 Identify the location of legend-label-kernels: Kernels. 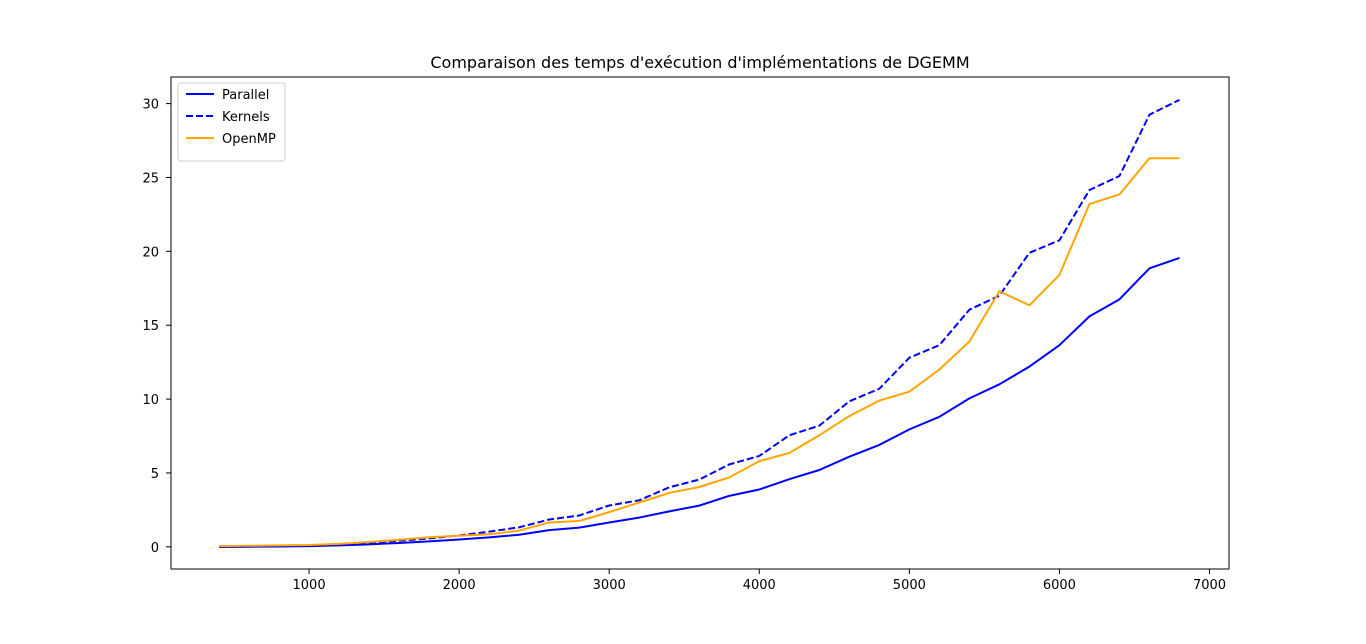
(246, 117).